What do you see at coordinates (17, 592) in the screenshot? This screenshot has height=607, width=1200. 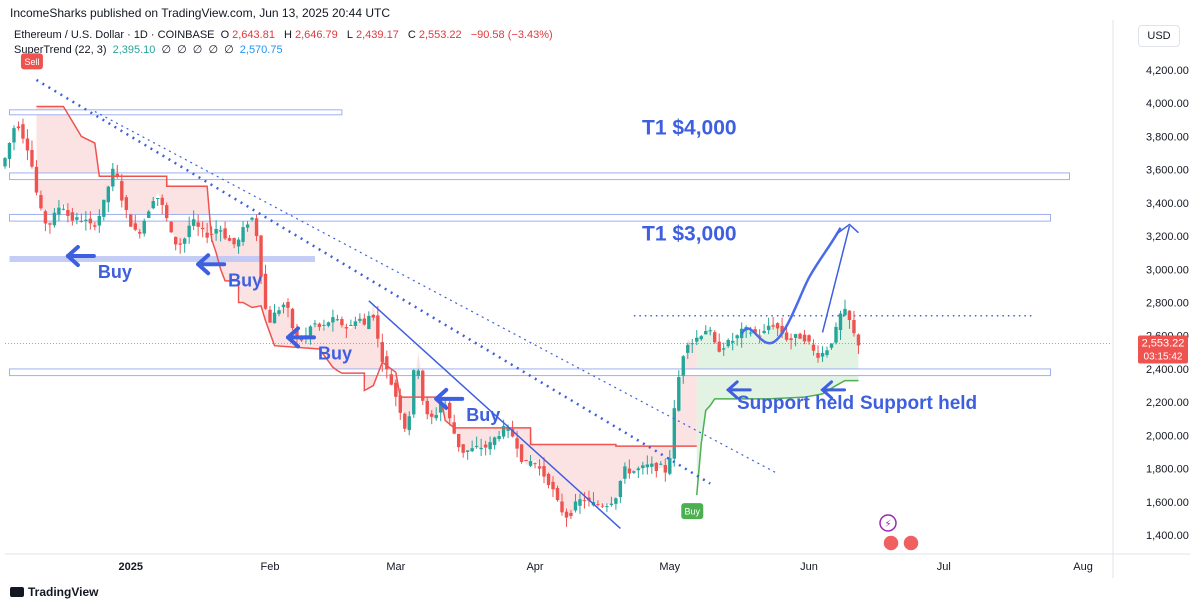 I see `tradingview-logo-icon` at bounding box center [17, 592].